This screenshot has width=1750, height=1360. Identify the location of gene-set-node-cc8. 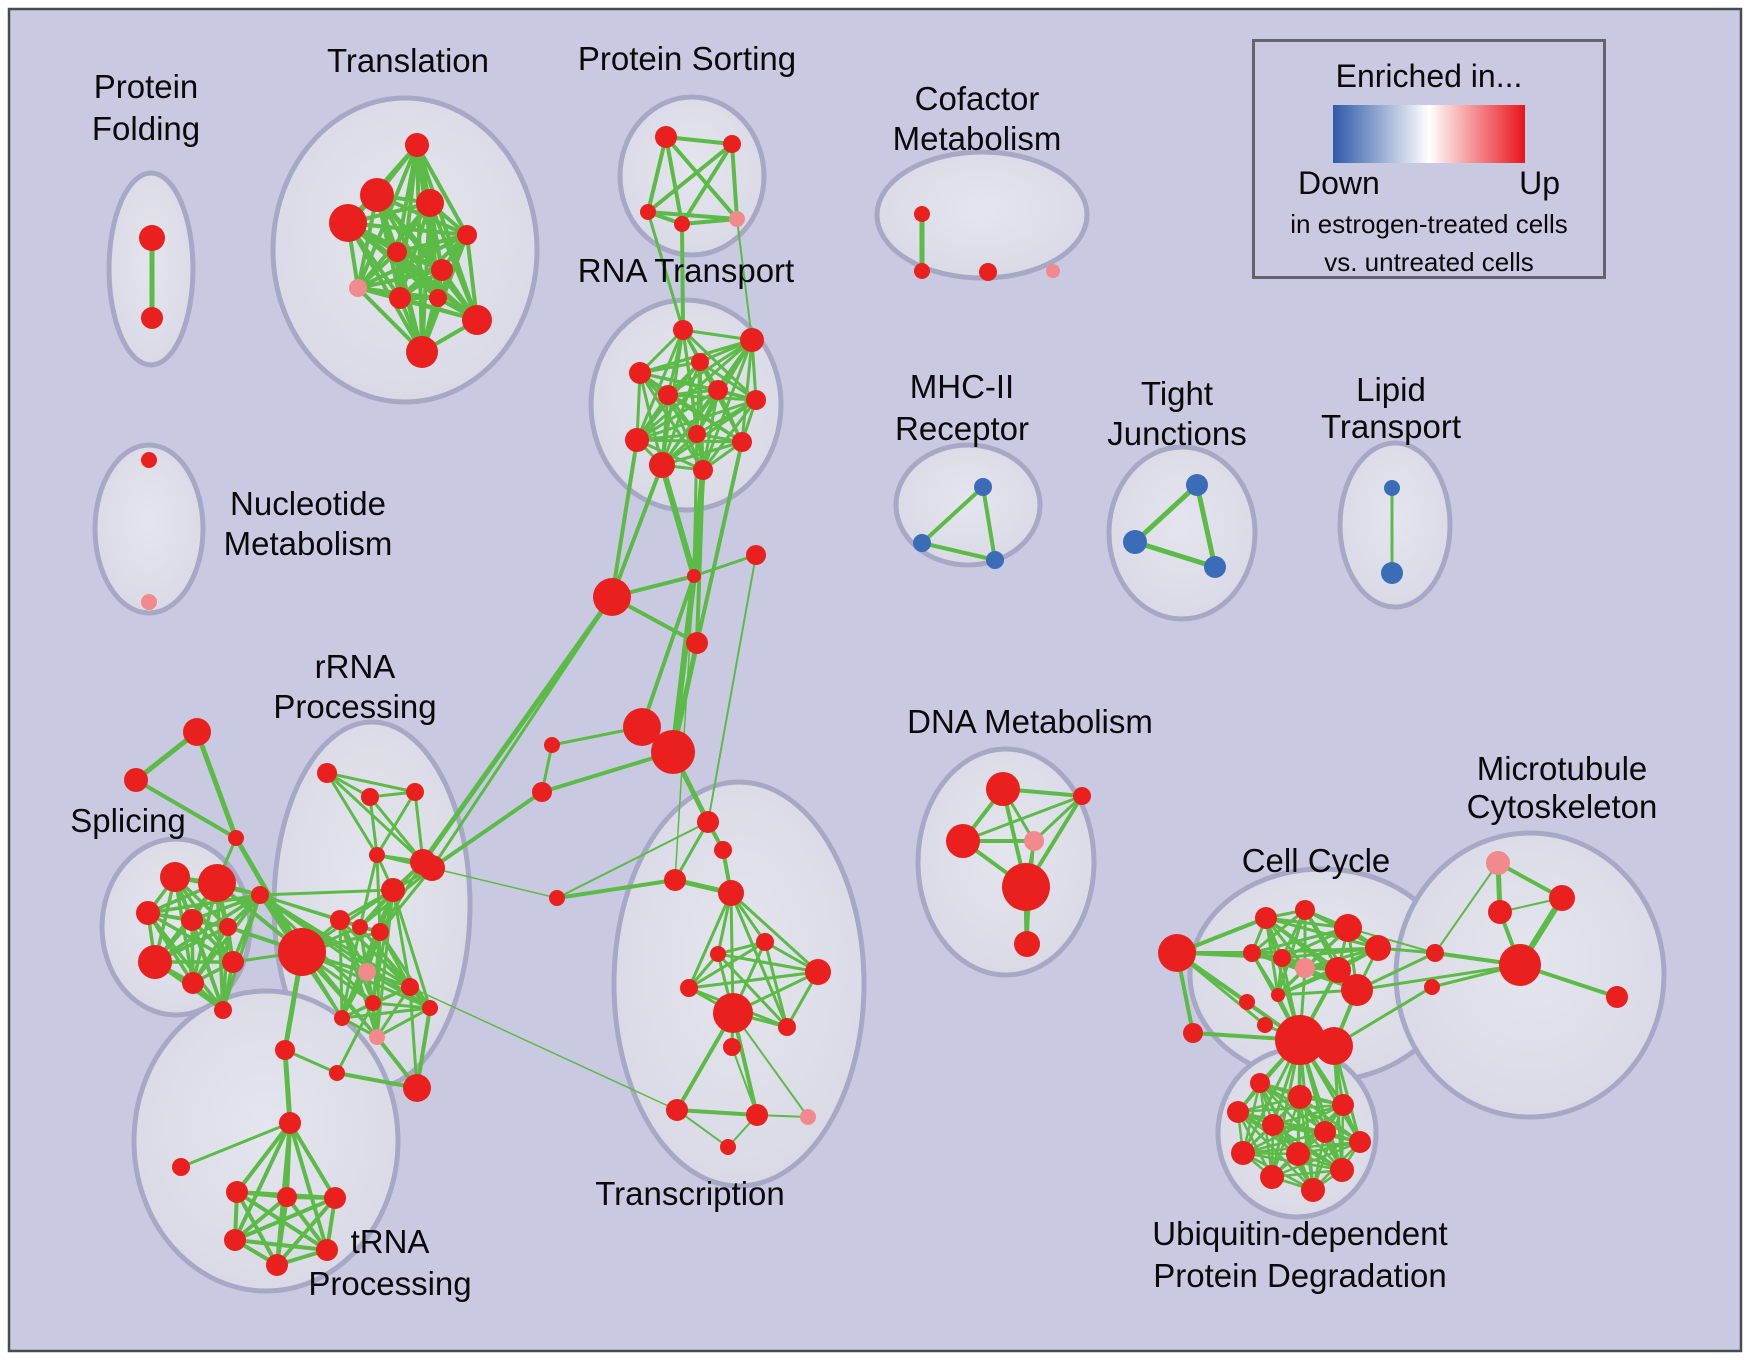
(1305, 968).